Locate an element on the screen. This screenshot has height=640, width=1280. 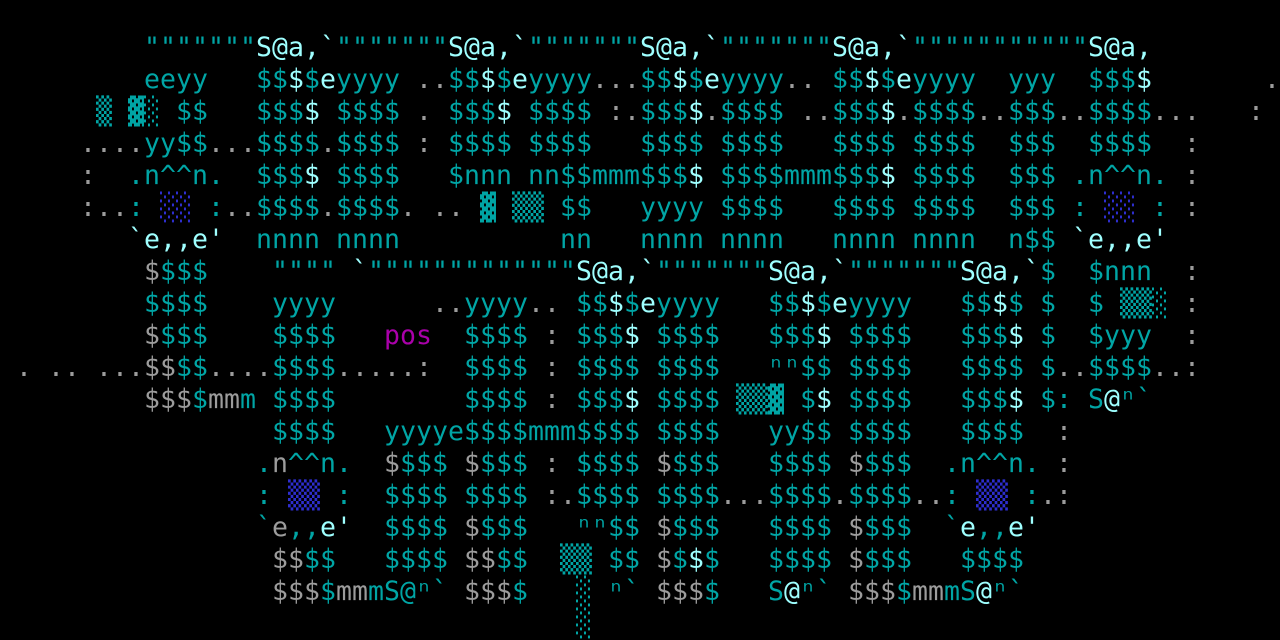
glyph-run: ░ is located at coordinates (584, 623).